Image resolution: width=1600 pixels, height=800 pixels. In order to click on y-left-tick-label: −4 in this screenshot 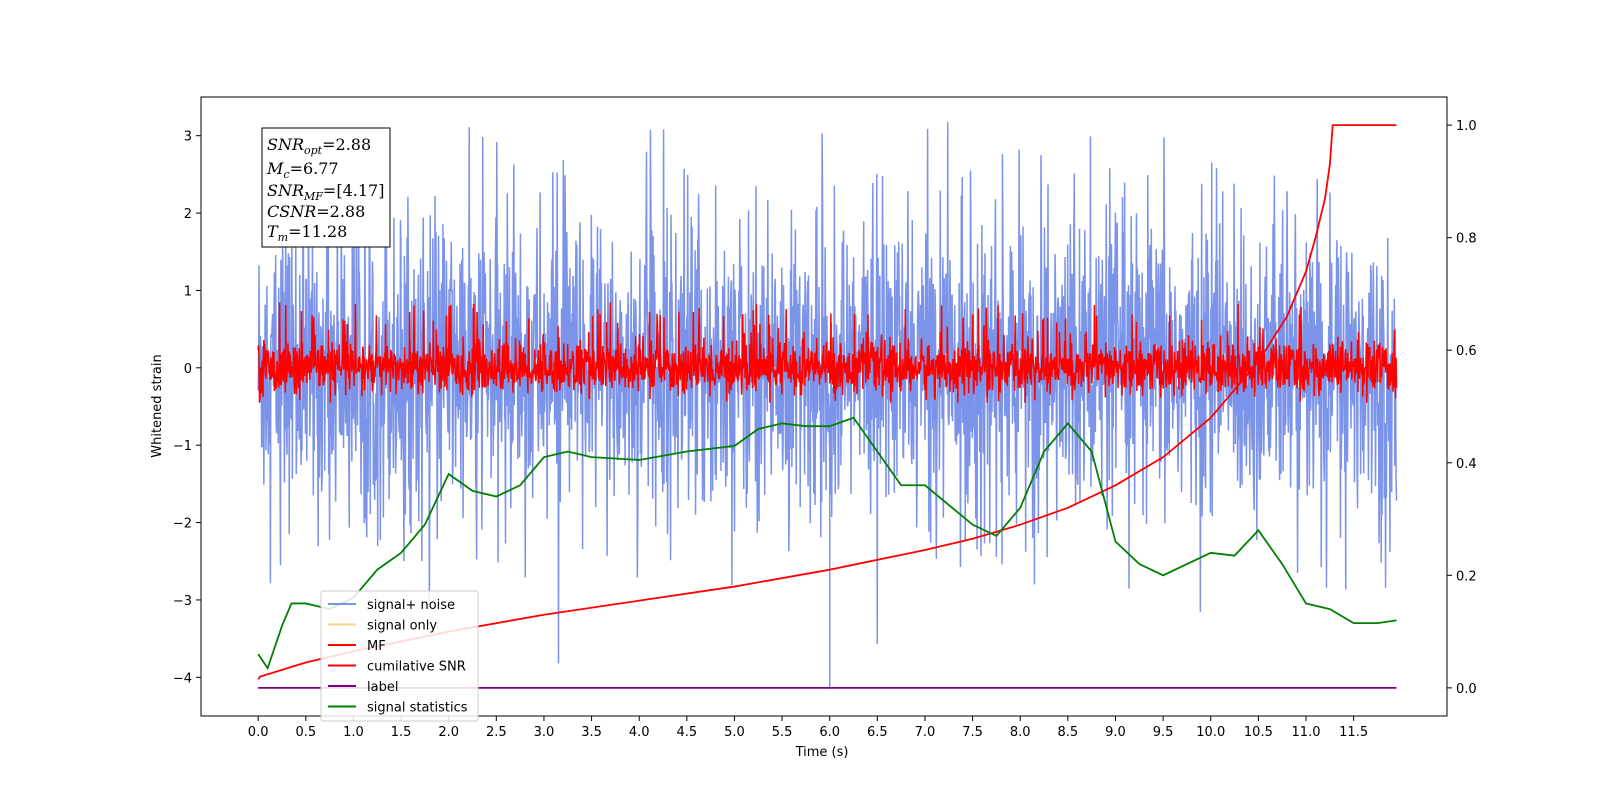, I will do `click(182, 678)`.